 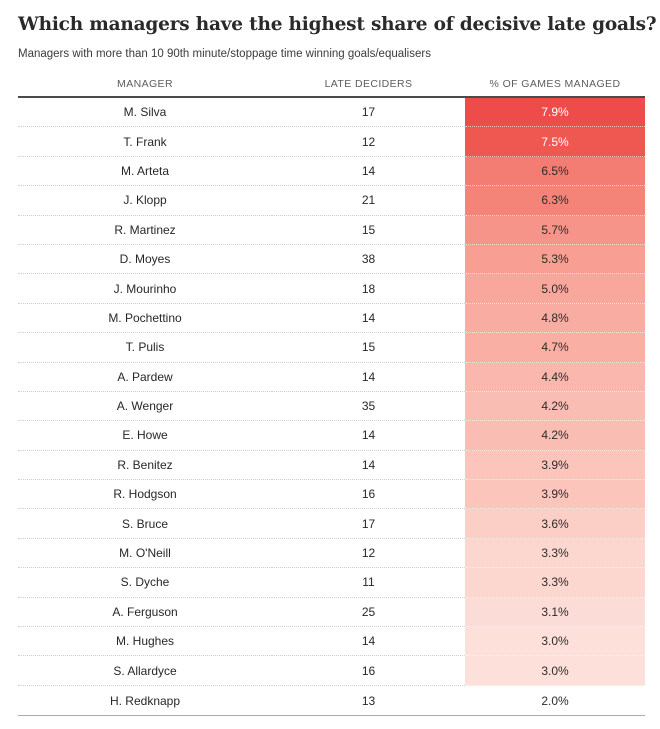 I want to click on pct-games-cell: 3.6%, so click(x=555, y=524).